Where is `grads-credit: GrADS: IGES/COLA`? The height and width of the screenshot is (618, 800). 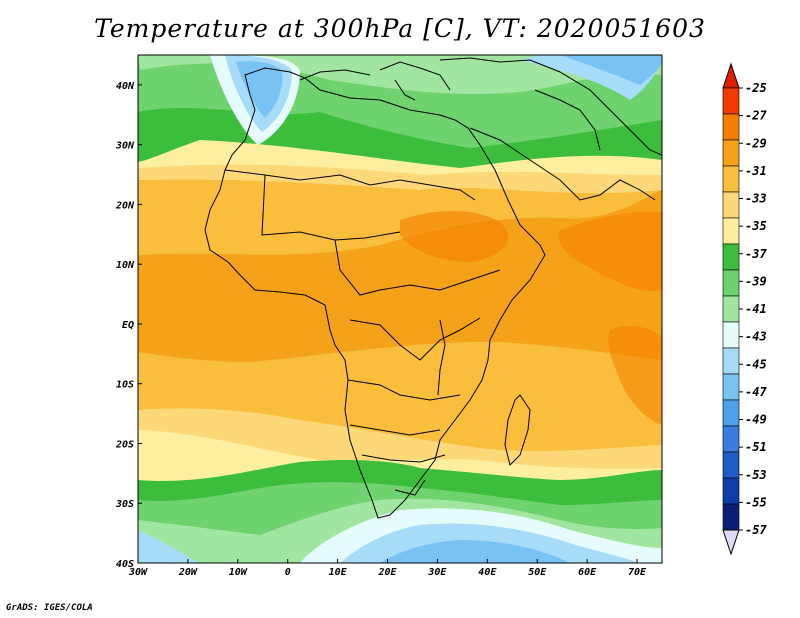
grads-credit: GrADS: IGES/COLA is located at coordinates (49, 608).